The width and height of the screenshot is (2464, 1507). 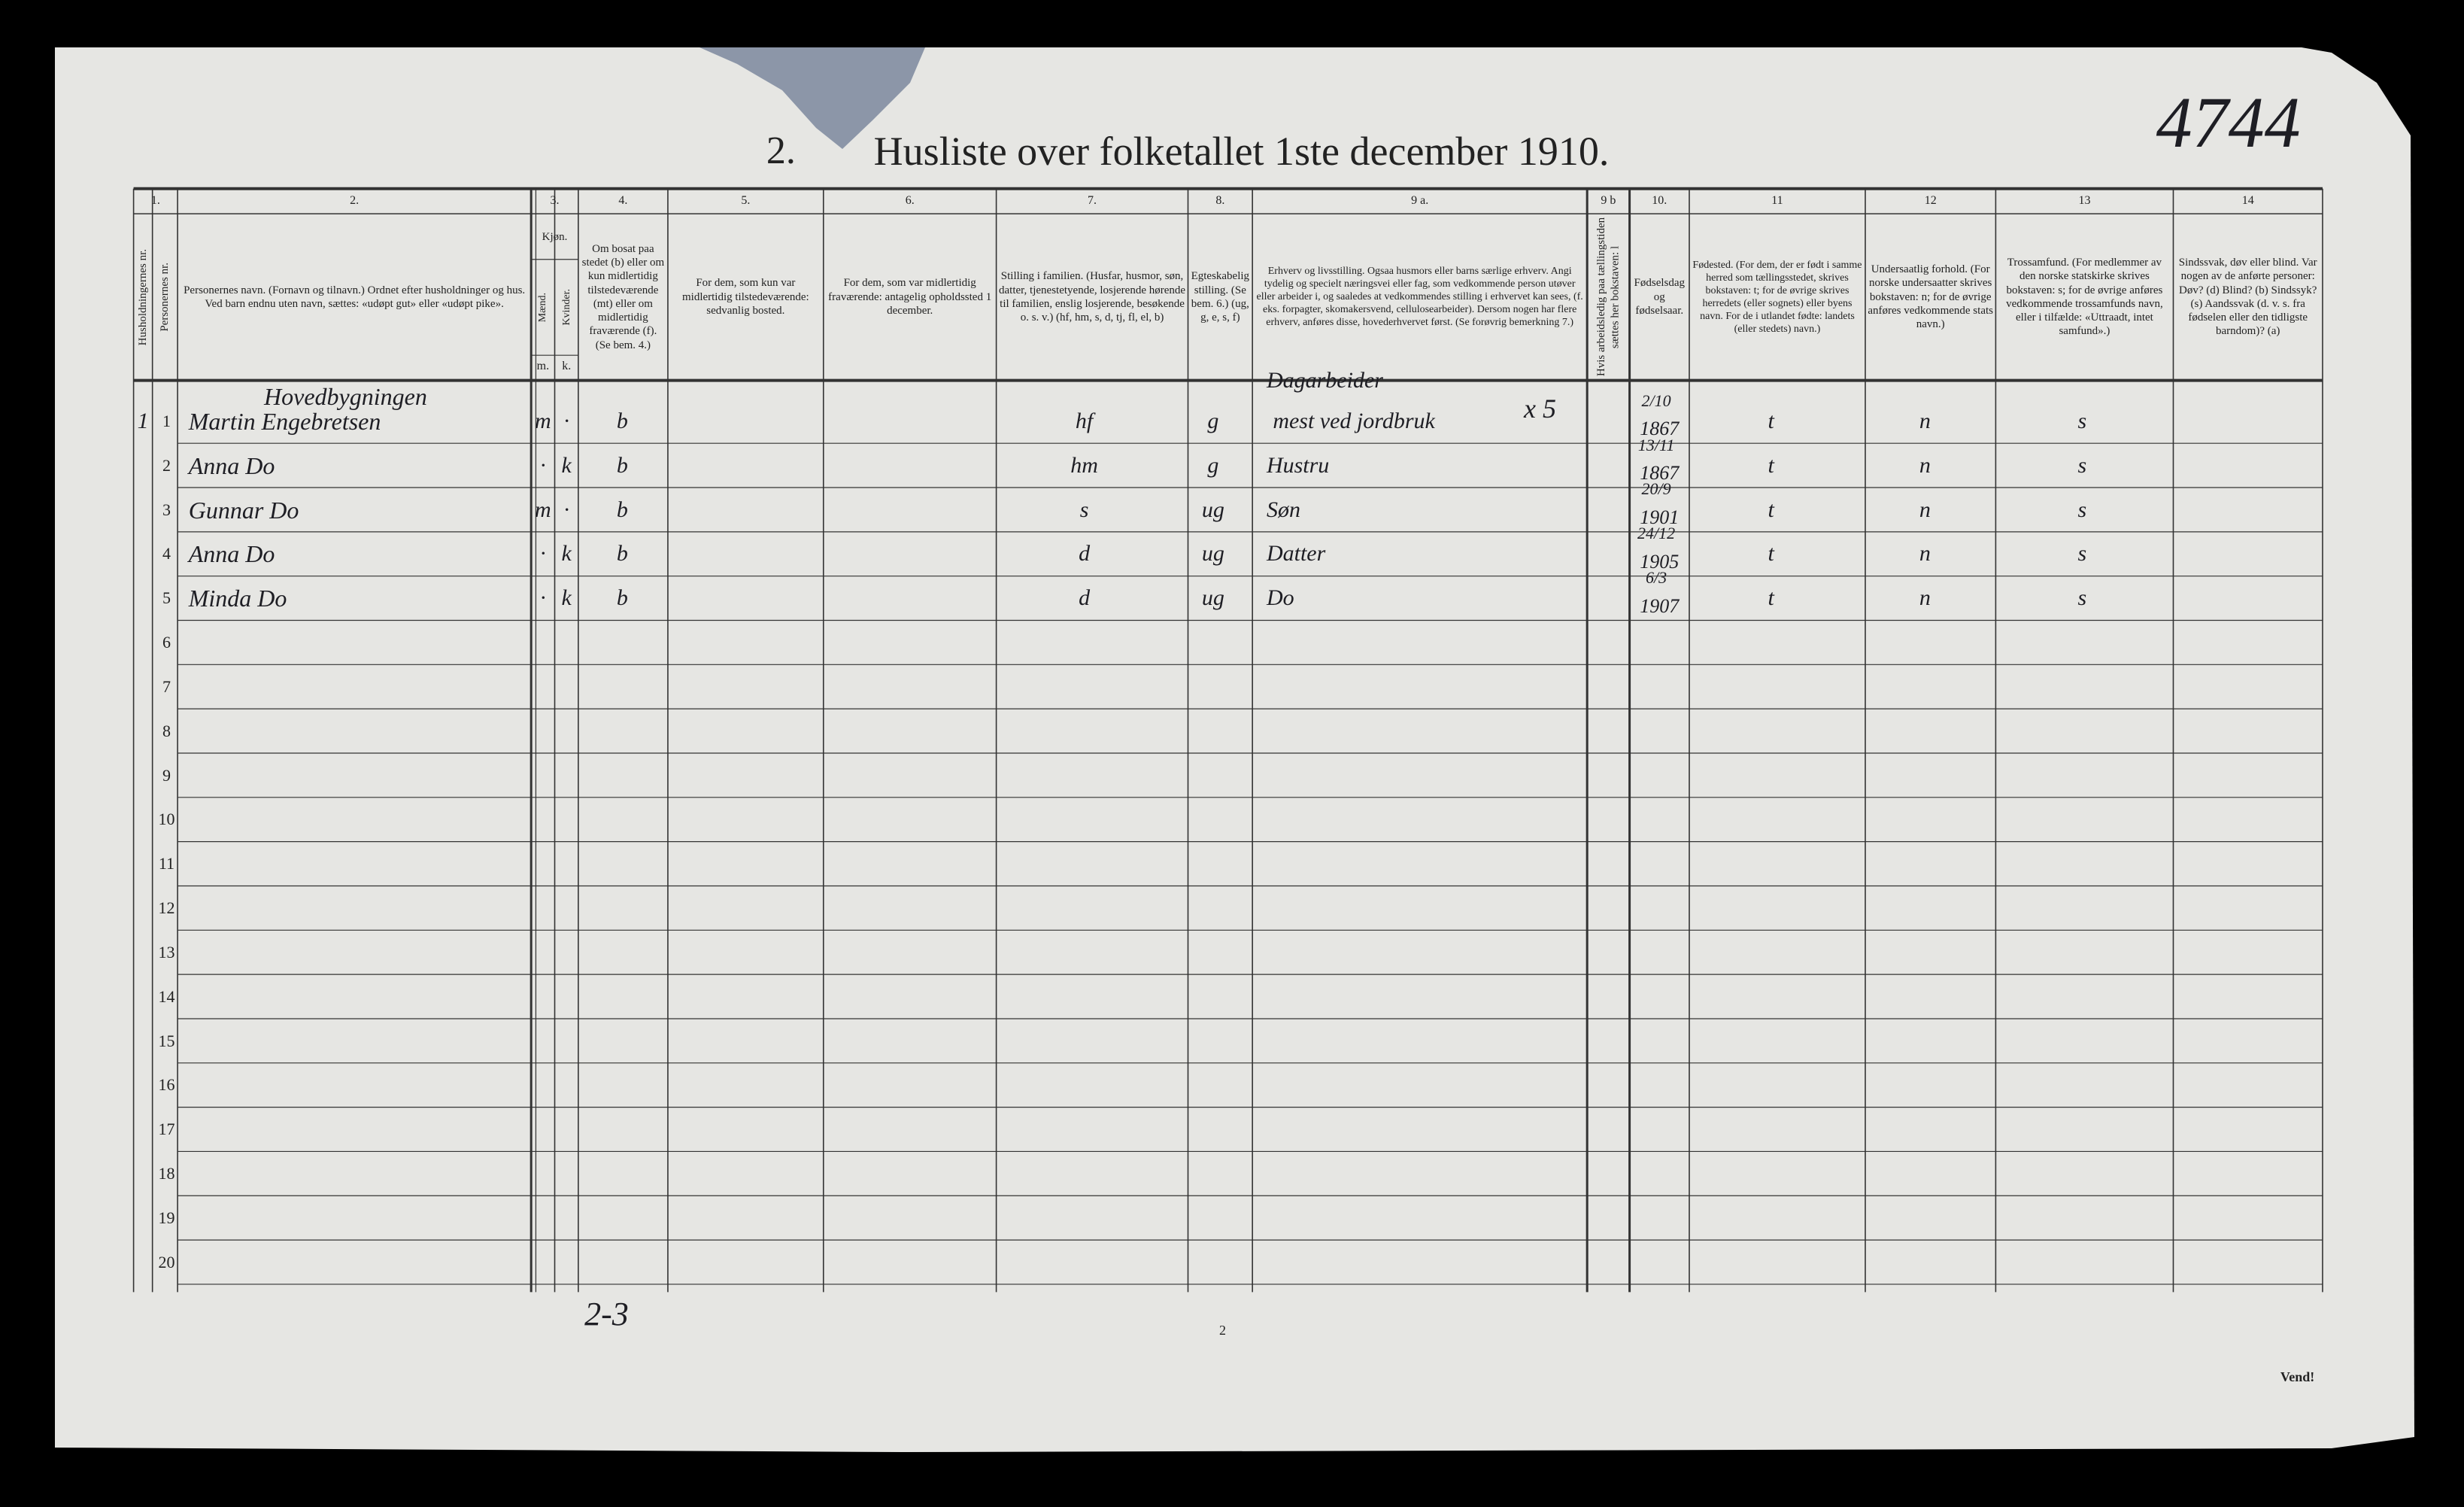 I want to click on header-cell: Husholdningernes nr., so click(x=143, y=297).